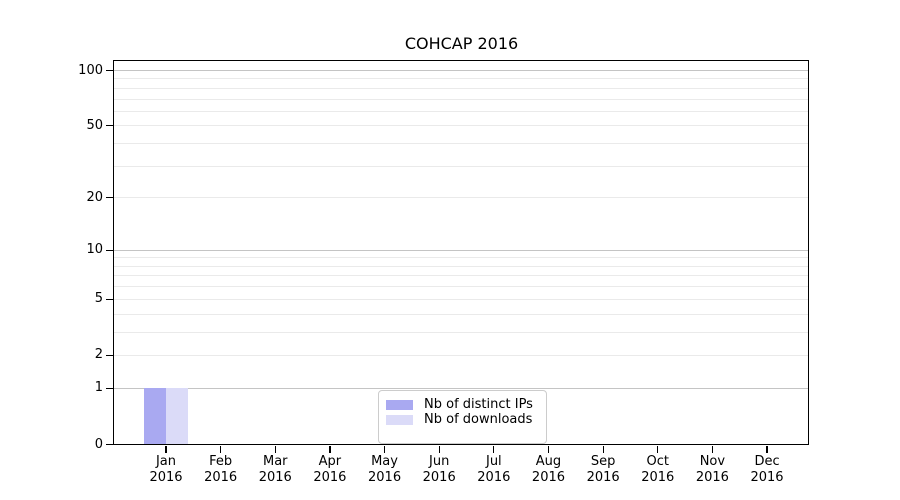  Describe the element at coordinates (94, 197) in the screenshot. I see `y-axis-tick-label: 20` at that location.